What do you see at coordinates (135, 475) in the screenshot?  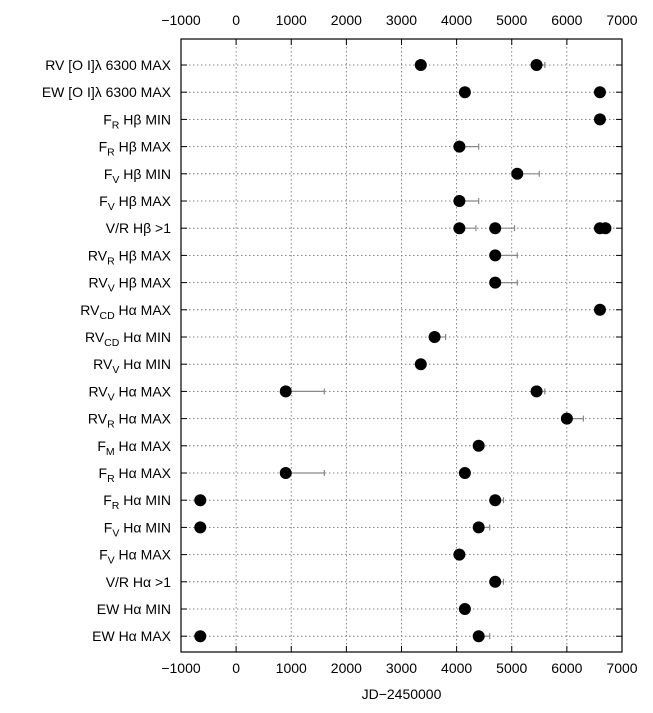 I see `row-label: FR Hα MAX` at bounding box center [135, 475].